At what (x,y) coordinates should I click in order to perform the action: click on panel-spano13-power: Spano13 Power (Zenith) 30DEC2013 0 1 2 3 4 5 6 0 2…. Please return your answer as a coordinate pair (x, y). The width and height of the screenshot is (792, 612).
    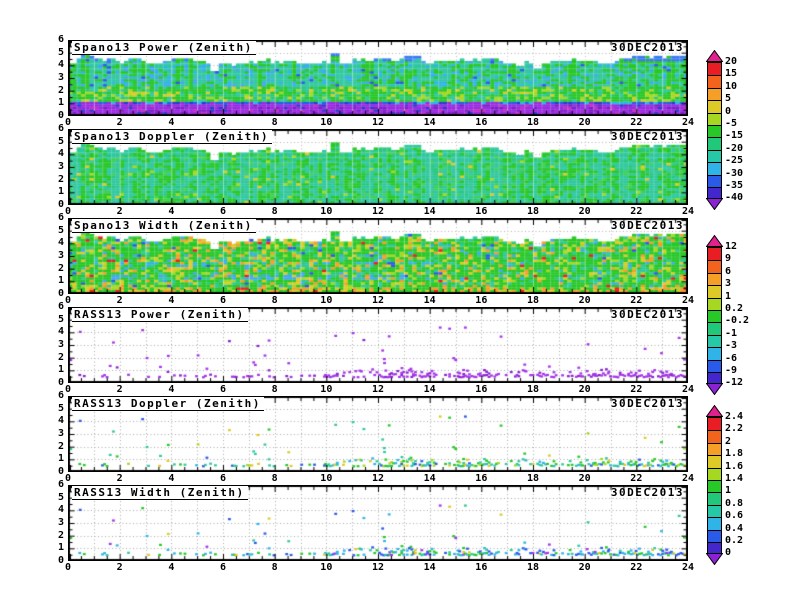
    Looking at the image, I should click on (376, 81).